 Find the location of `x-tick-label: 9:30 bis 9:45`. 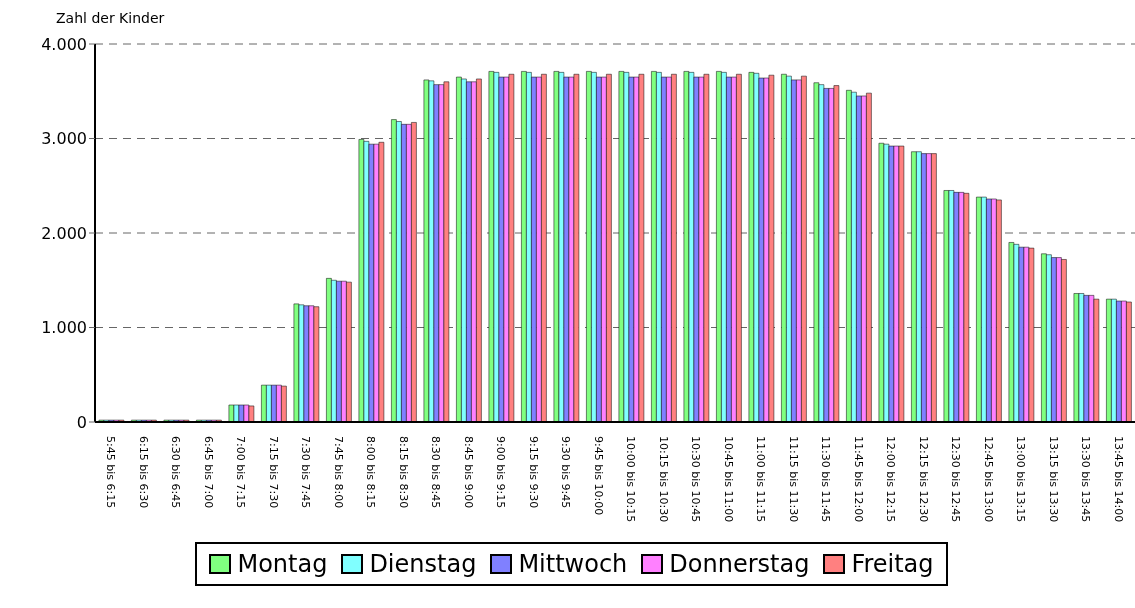

x-tick-label: 9:30 bis 9:45 is located at coordinates (566, 472).